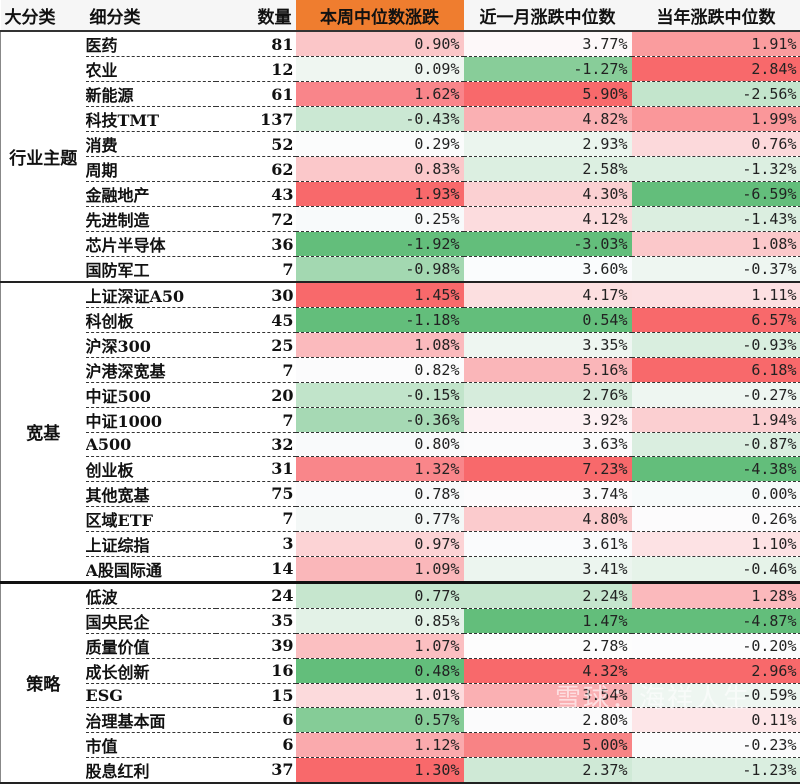  What do you see at coordinates (716, 744) in the screenshot?
I see `ytd-median-cell: -0.23%` at bounding box center [716, 744].